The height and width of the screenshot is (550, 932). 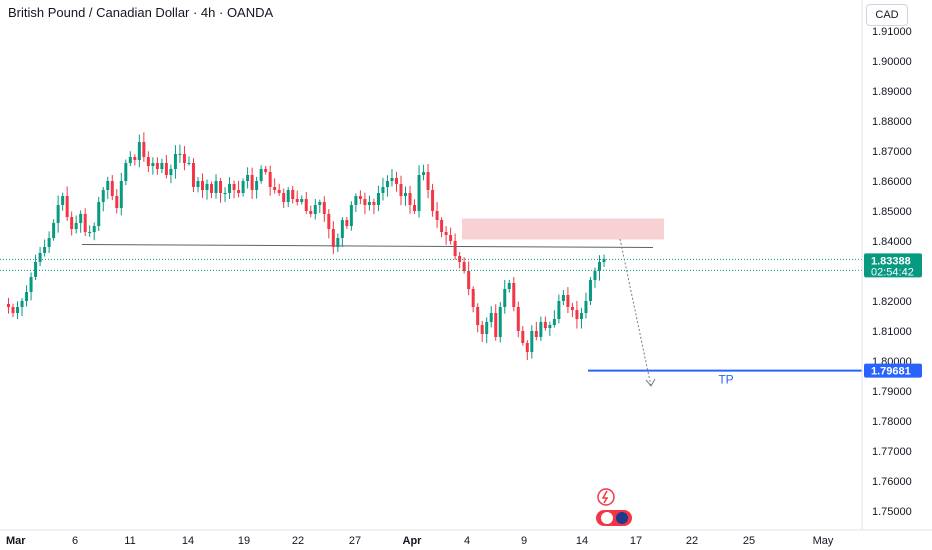 I want to click on y-tick-label: 1.76000, so click(x=892, y=482).